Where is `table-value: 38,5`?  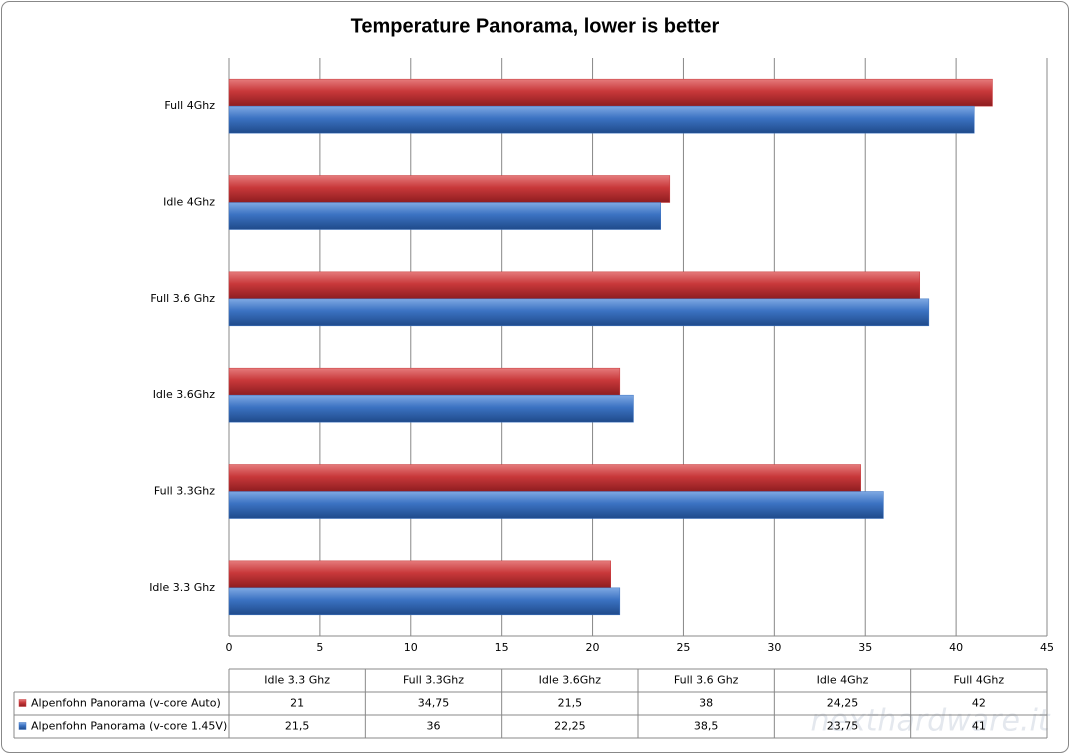
table-value: 38,5 is located at coordinates (706, 726).